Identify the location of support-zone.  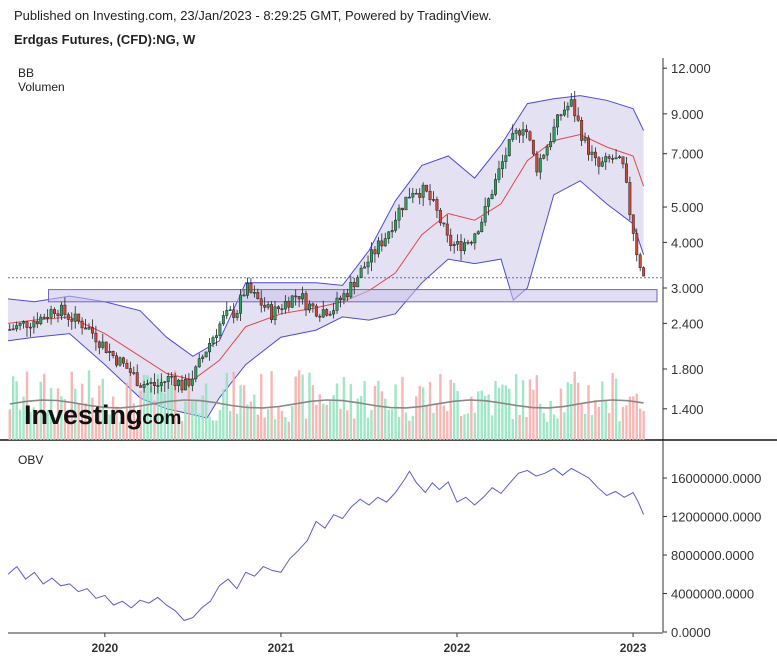
(335, 290).